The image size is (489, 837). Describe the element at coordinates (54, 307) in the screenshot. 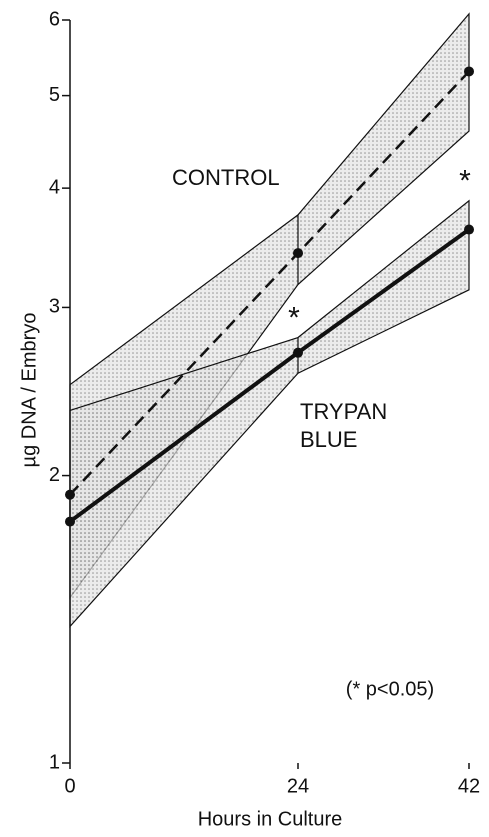

I see `y-tick-label: 3` at that location.